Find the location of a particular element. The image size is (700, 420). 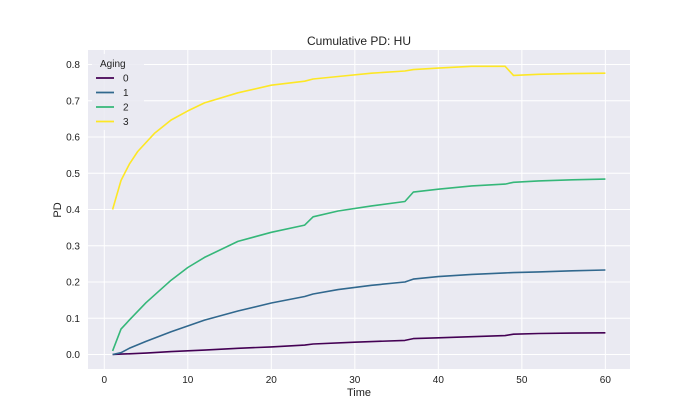

y-tick-label: 0.5 is located at coordinates (73, 174).